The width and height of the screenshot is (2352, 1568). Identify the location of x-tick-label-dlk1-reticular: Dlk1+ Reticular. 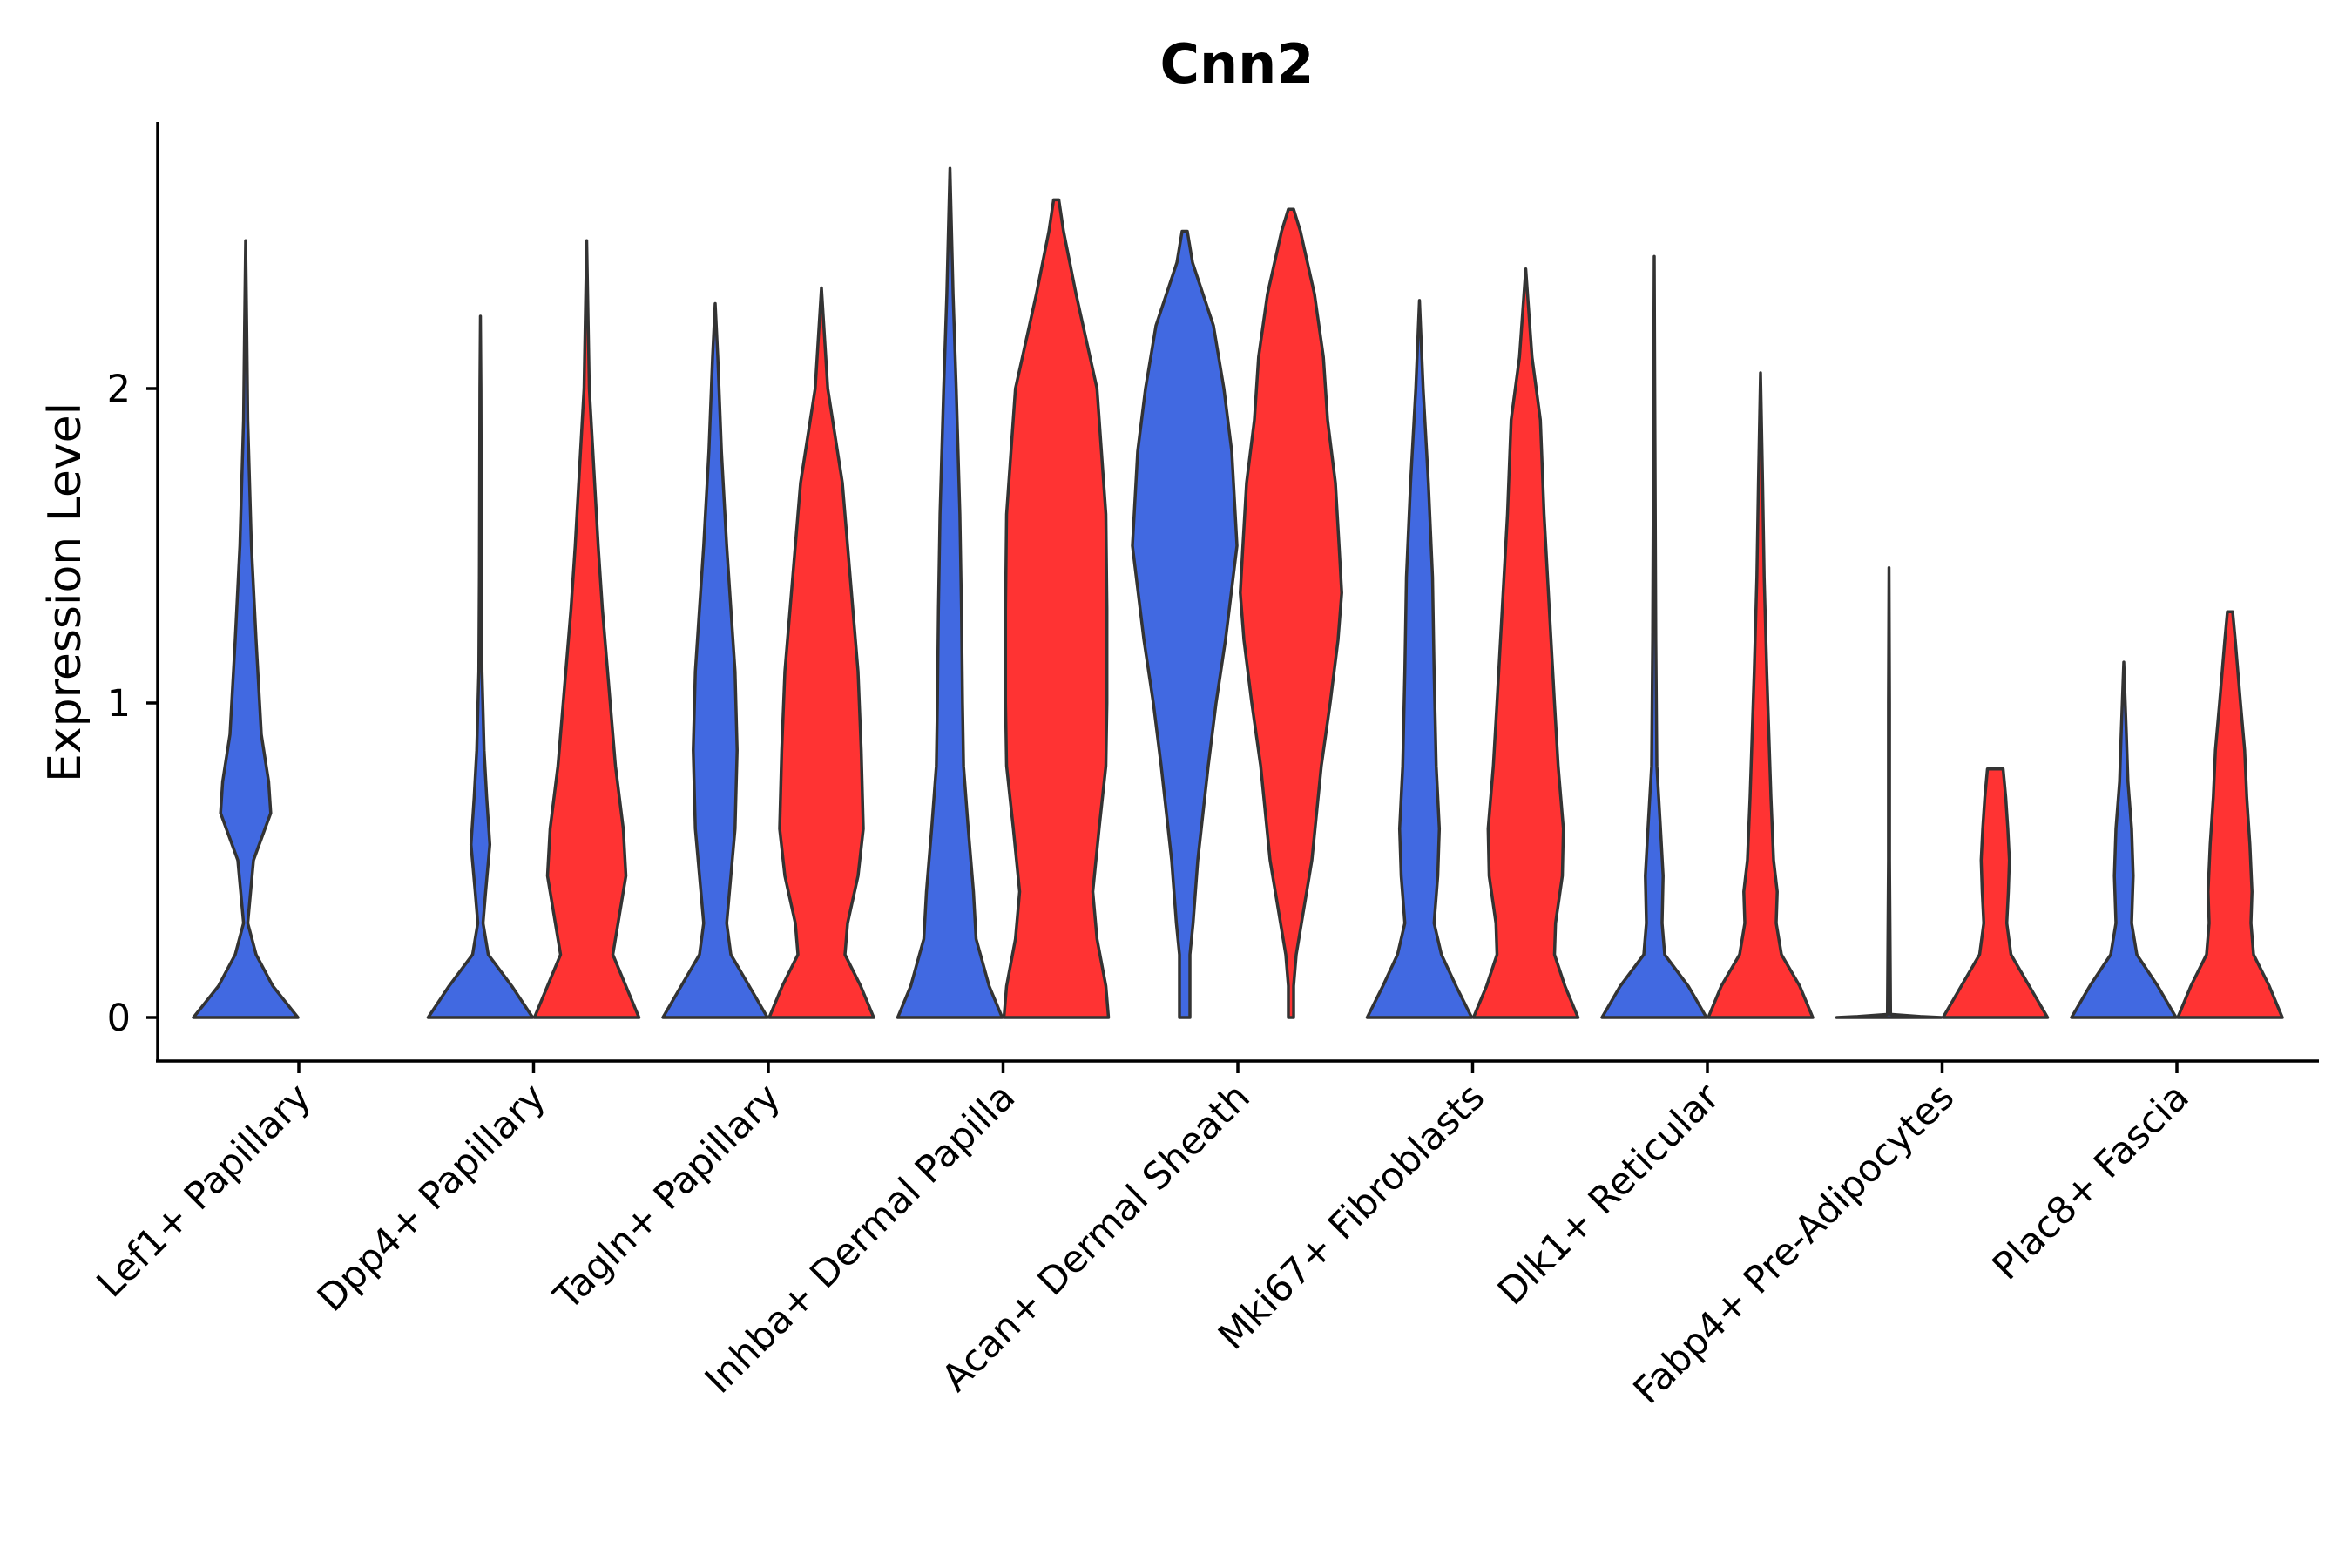
(1609, 1194).